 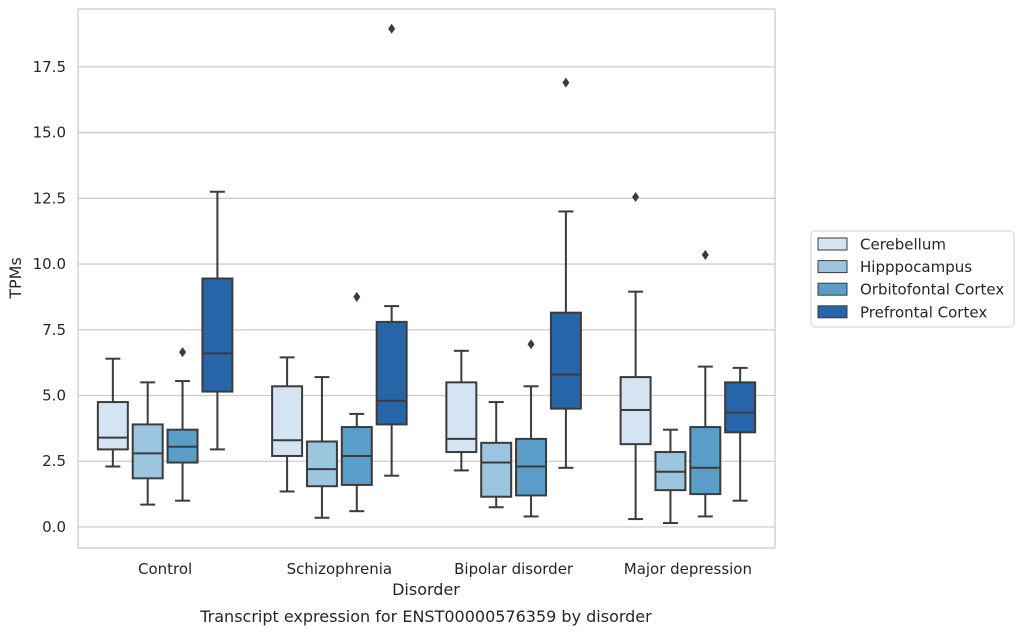 I want to click on y-tick-label: 12.5, so click(x=49, y=198).